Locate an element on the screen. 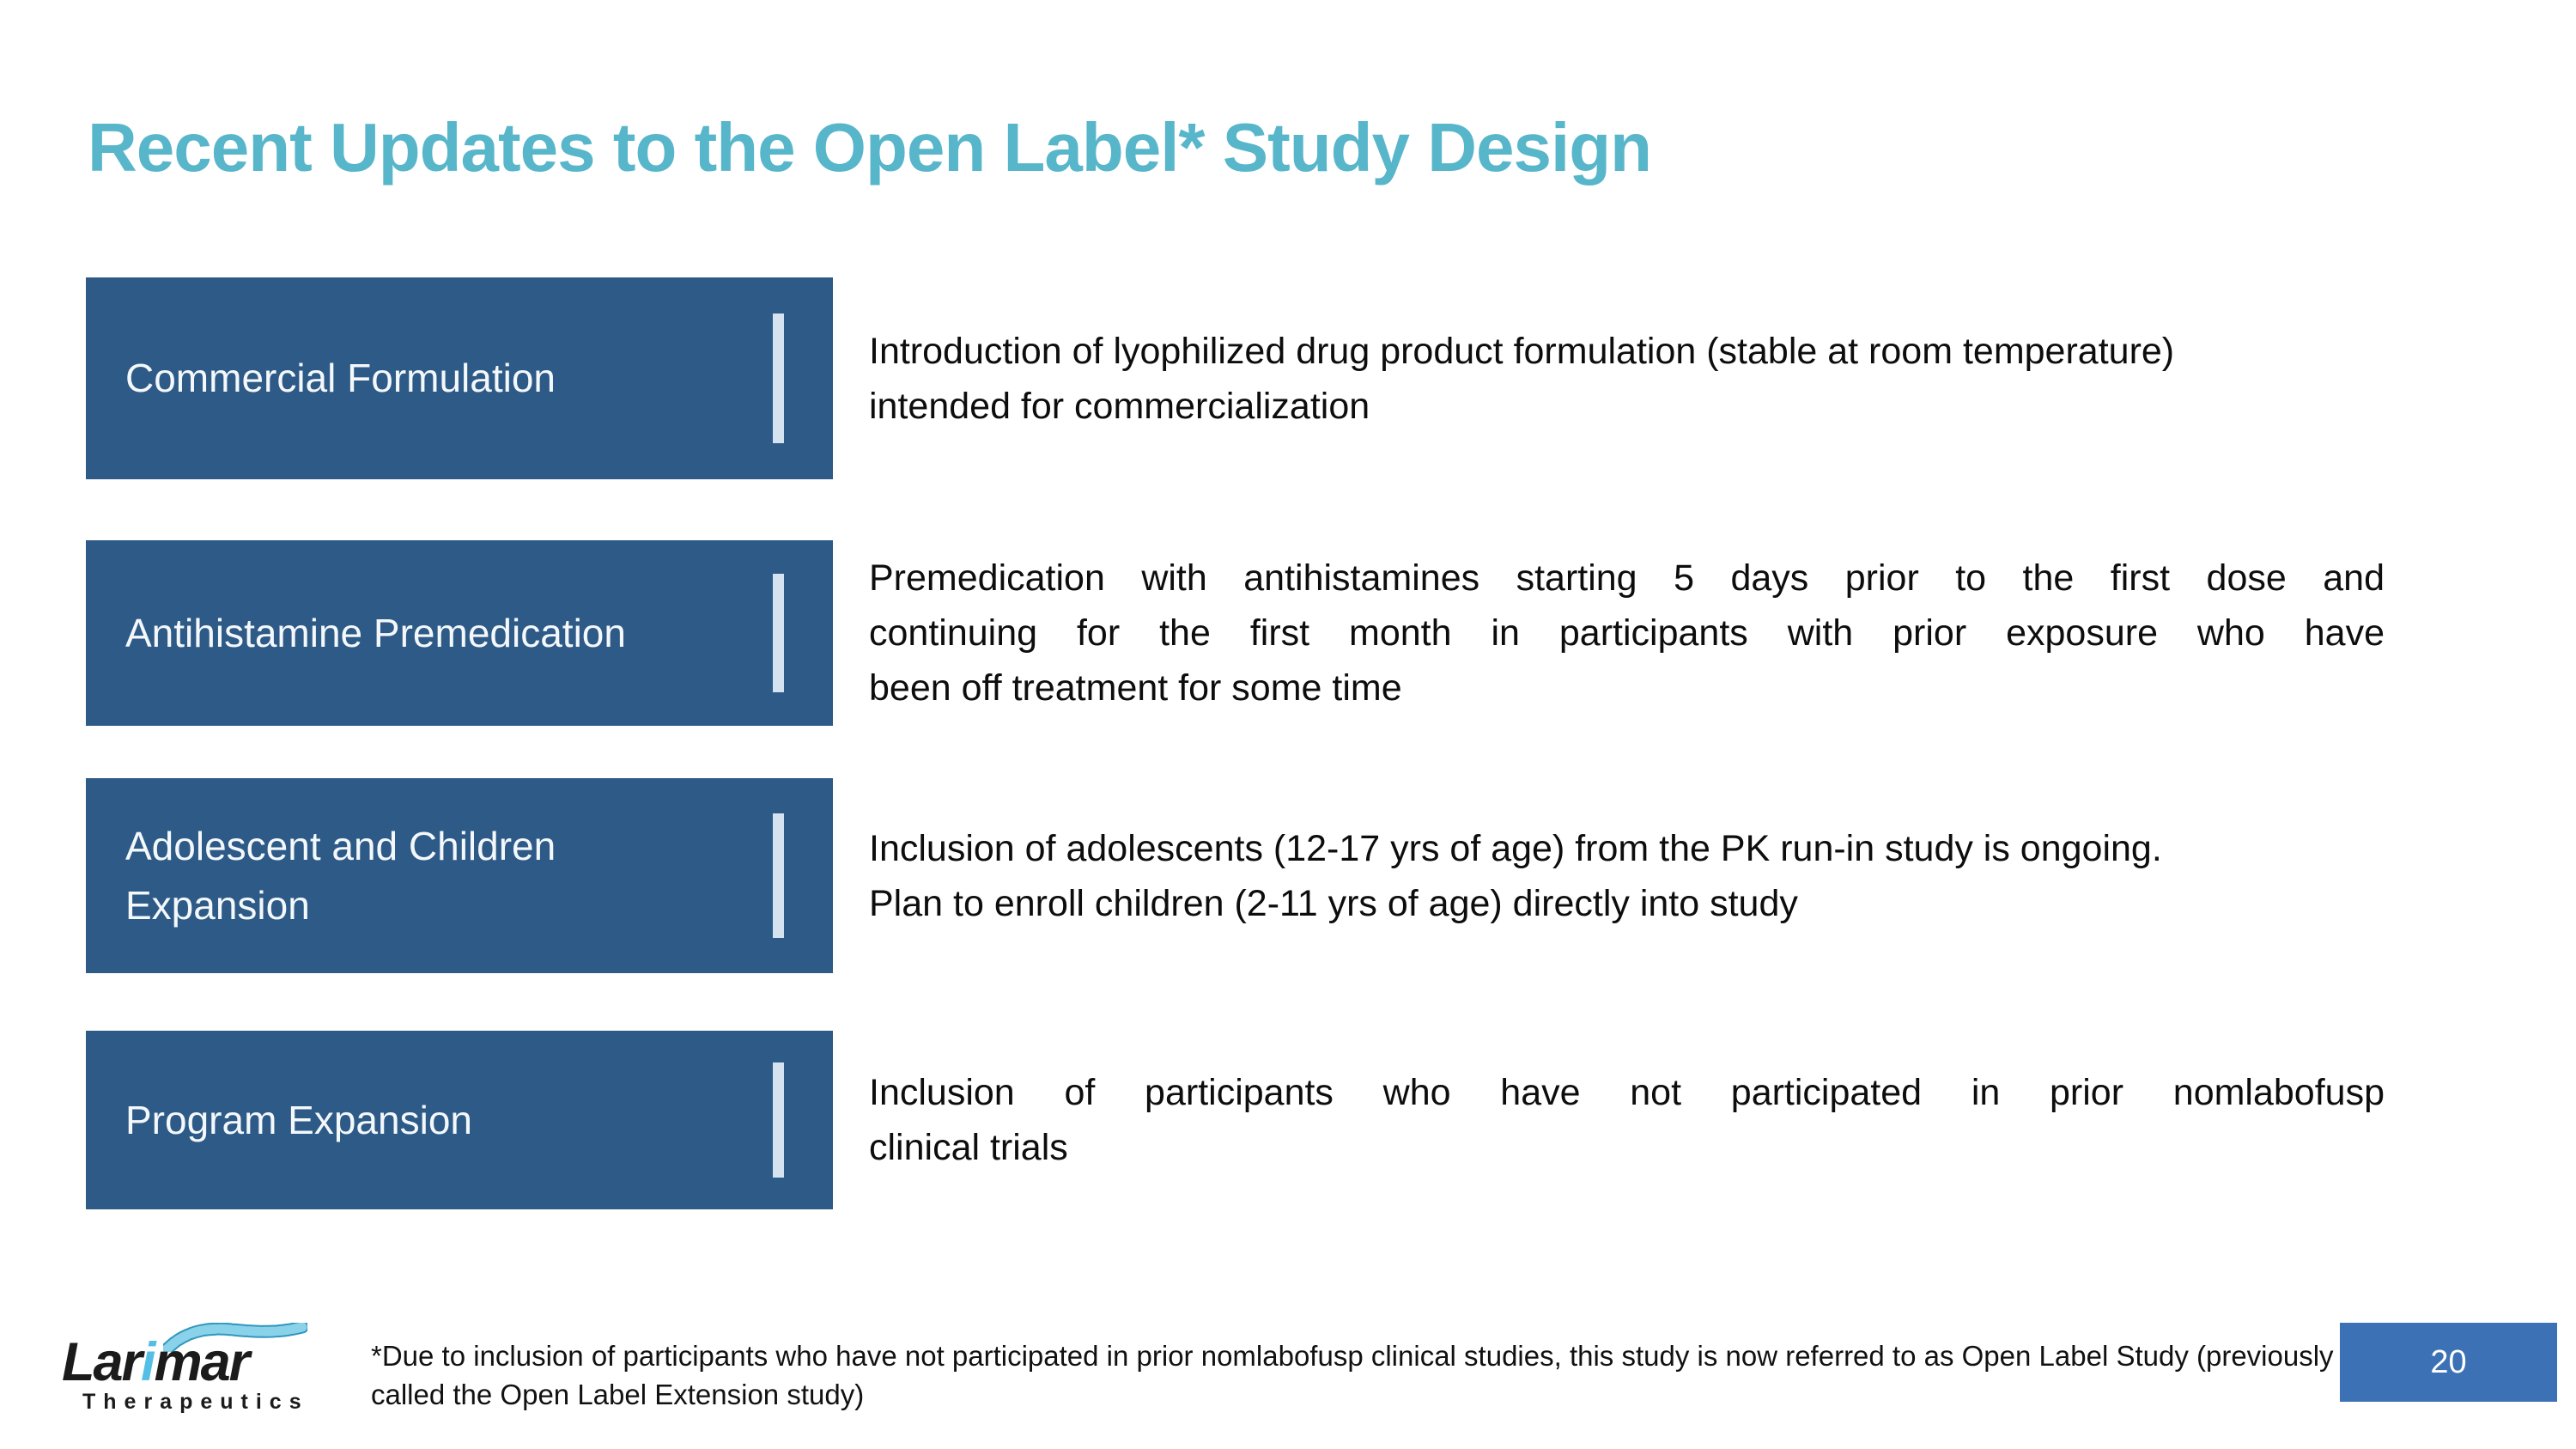 This screenshot has height=1449, width=2576. description-line: been off treatment for some time is located at coordinates (1135, 688).